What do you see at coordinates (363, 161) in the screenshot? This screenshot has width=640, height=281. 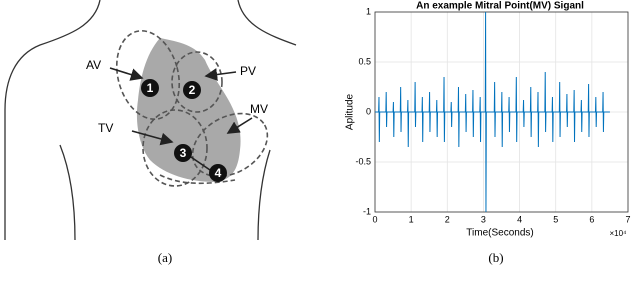 I see `y-tick-label: -0.5` at bounding box center [363, 161].